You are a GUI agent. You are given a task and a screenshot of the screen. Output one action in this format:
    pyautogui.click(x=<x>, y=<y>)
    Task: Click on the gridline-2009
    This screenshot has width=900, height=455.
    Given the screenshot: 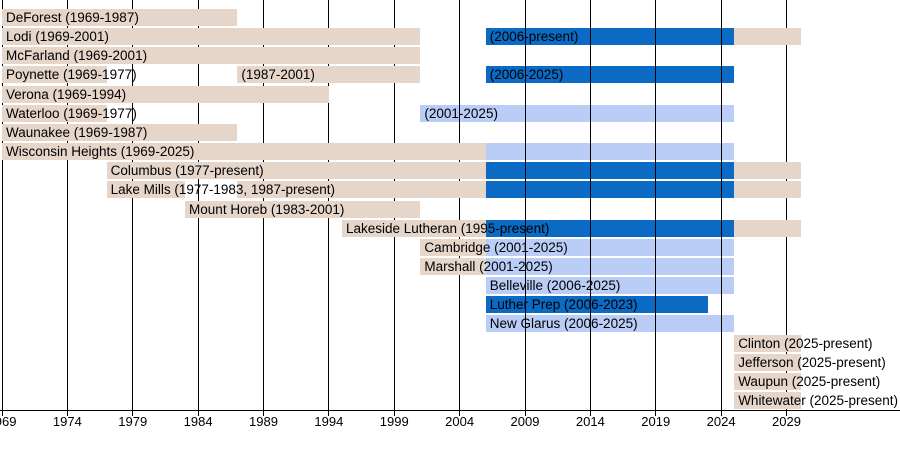 What is the action you would take?
    pyautogui.click(x=525, y=205)
    